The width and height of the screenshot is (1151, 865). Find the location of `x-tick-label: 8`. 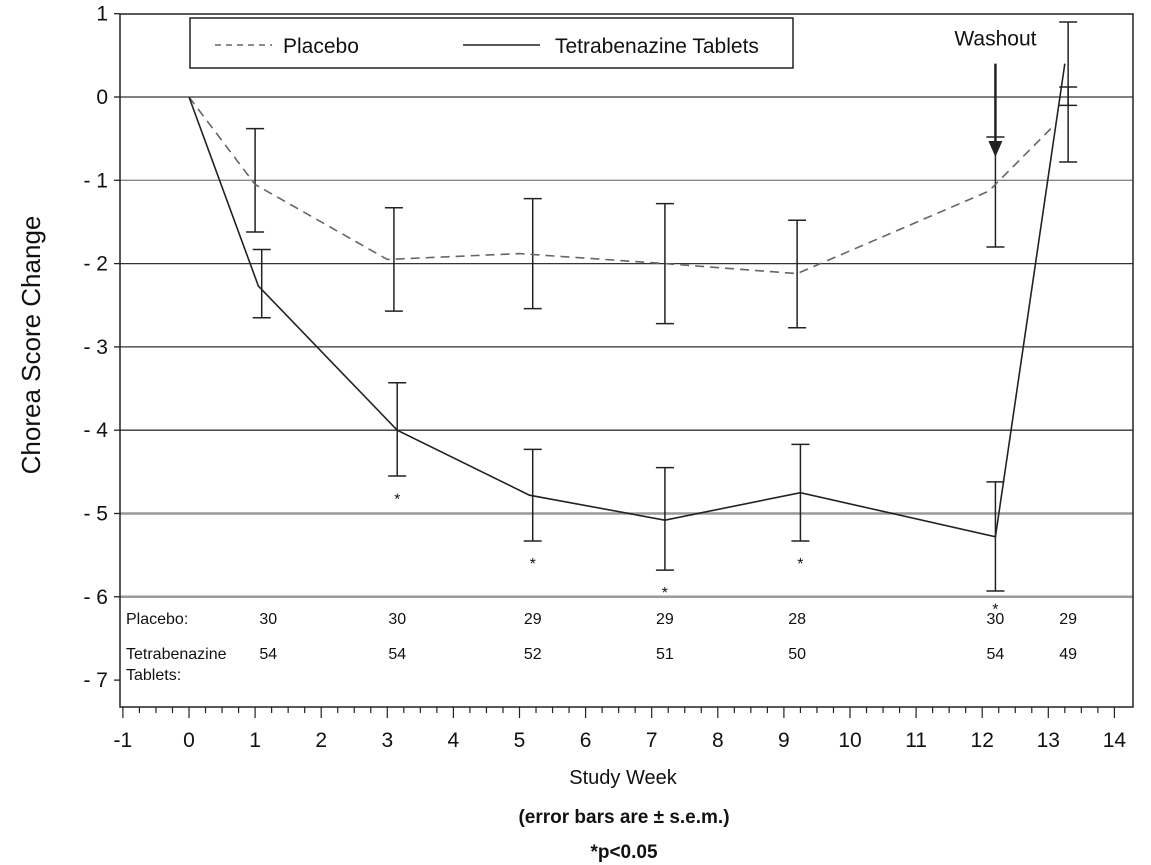

x-tick-label: 8 is located at coordinates (718, 740).